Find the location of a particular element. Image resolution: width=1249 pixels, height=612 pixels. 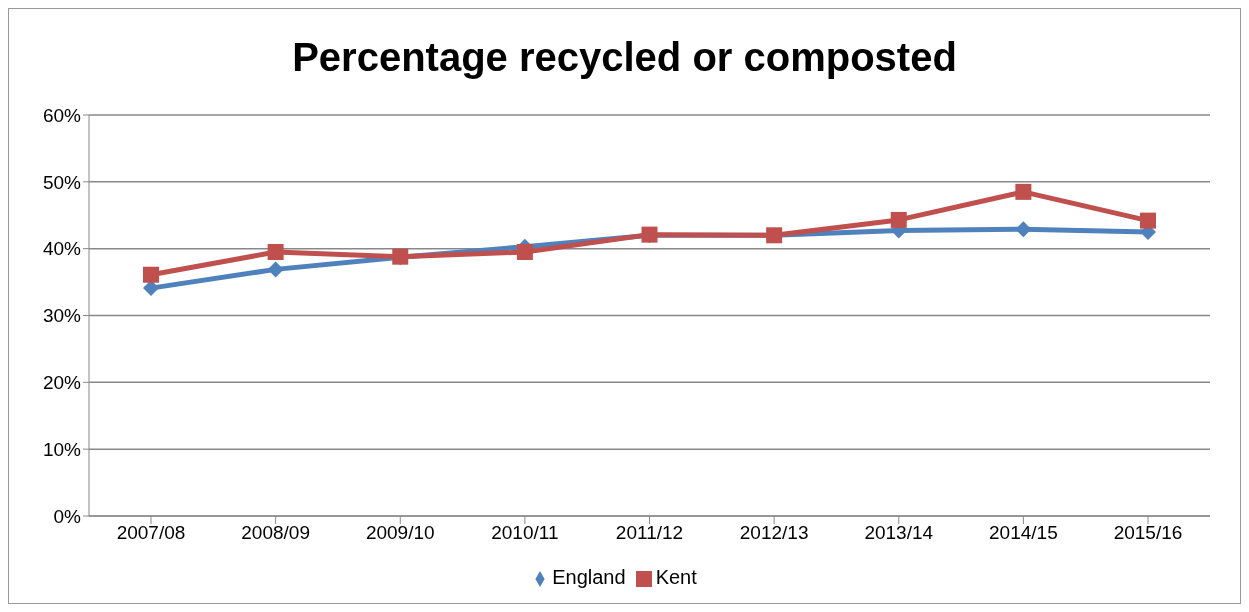

x-tick-label: 2010/11 is located at coordinates (525, 533).